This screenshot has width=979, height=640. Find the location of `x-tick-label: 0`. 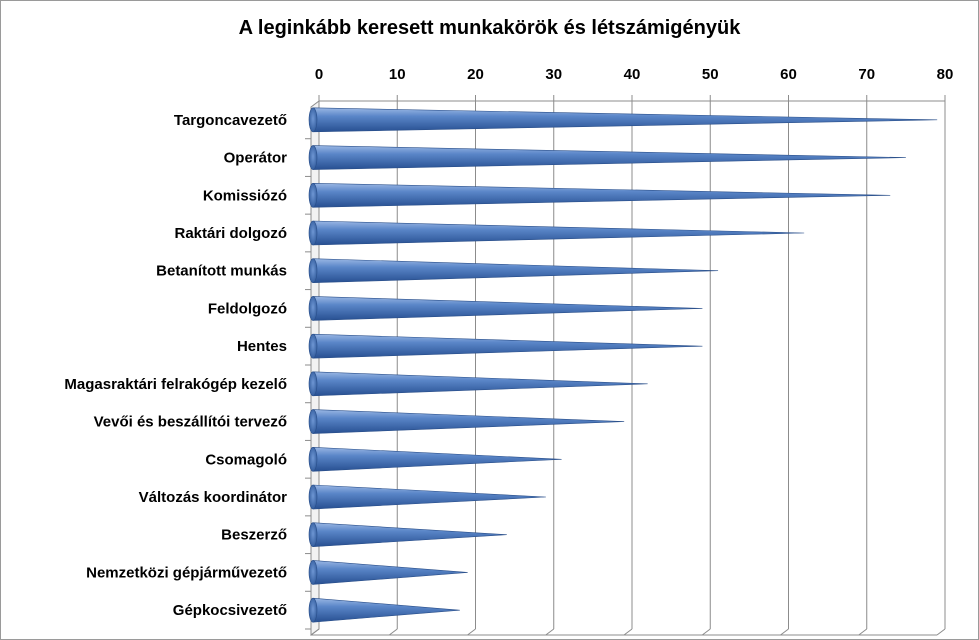

x-tick-label: 0 is located at coordinates (319, 74).